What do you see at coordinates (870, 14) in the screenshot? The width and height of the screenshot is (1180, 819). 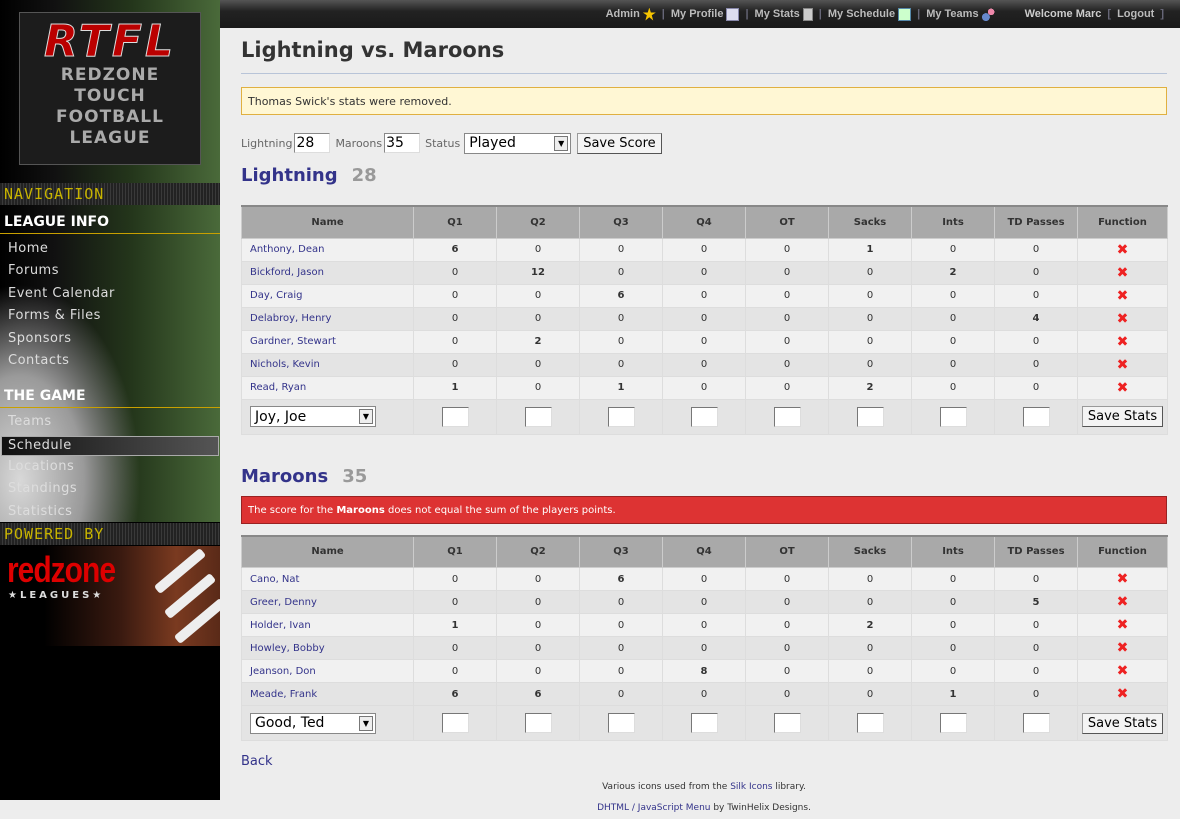 I see `my-schedule-link: My Schedule` at bounding box center [870, 14].